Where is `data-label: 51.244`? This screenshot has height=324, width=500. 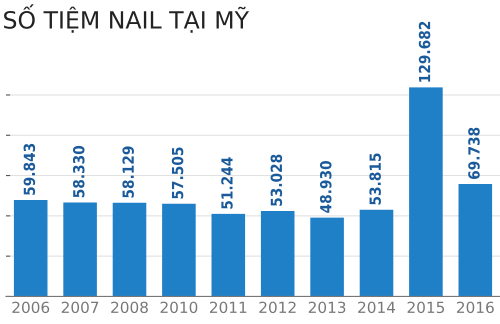
data-label: 51.244 is located at coordinates (227, 183).